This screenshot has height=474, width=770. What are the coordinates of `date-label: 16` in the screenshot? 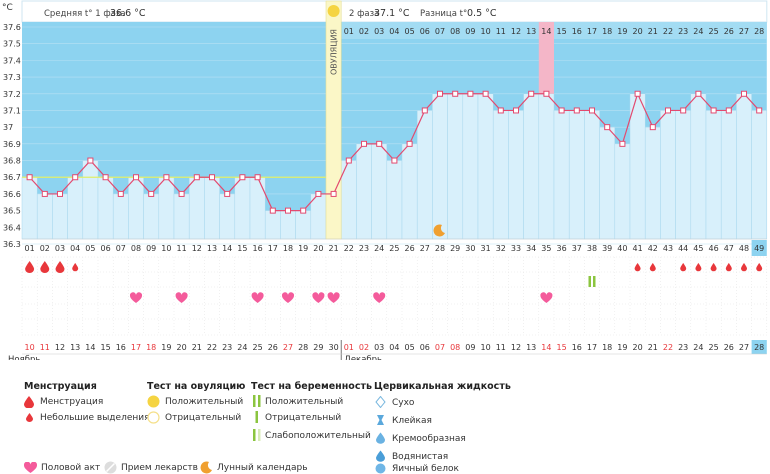 It's located at (577, 347).